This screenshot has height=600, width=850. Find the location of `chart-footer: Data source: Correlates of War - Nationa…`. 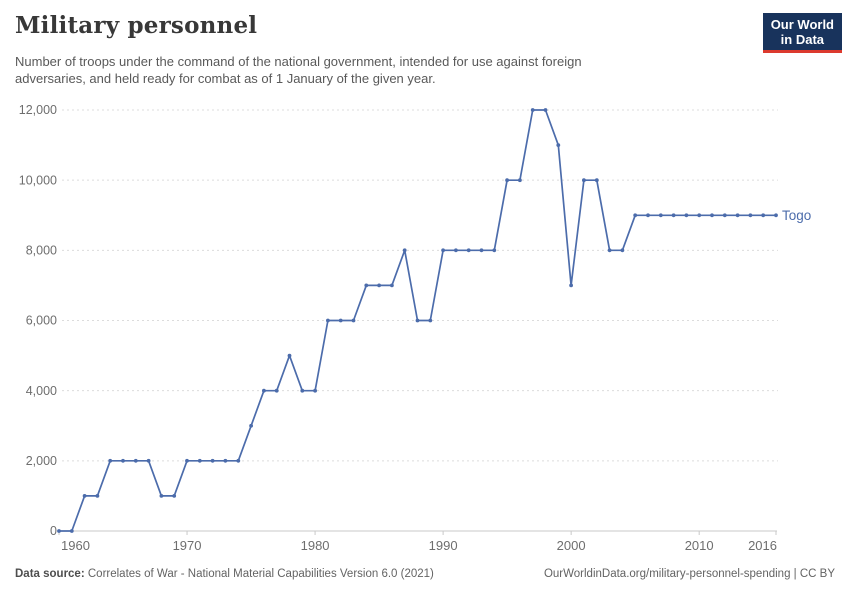

chart-footer: Data source: Correlates of War - Nationa… is located at coordinates (425, 574).